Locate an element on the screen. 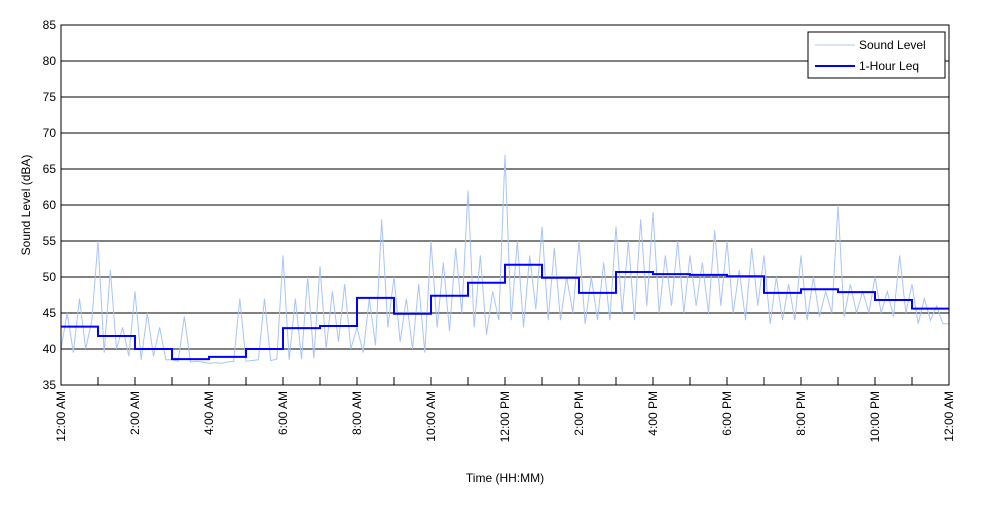 The width and height of the screenshot is (1000, 505). y-tick-label: 55 is located at coordinates (50, 241).